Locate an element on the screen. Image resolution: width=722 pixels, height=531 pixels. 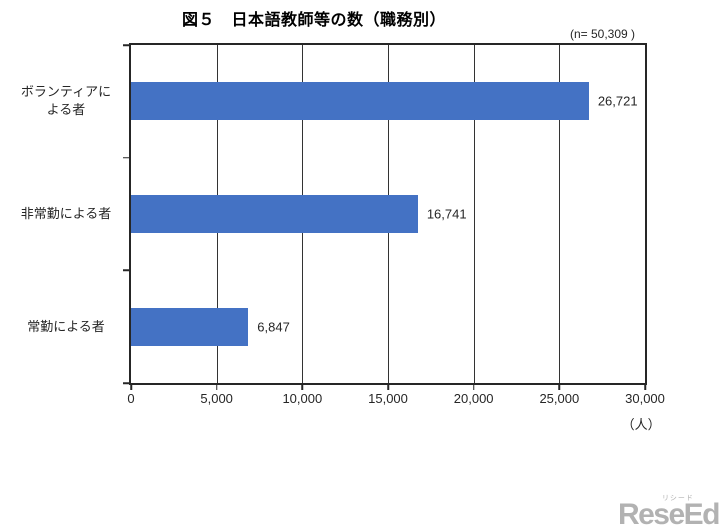
bar-value-label: 26,721 is located at coordinates (617, 101).